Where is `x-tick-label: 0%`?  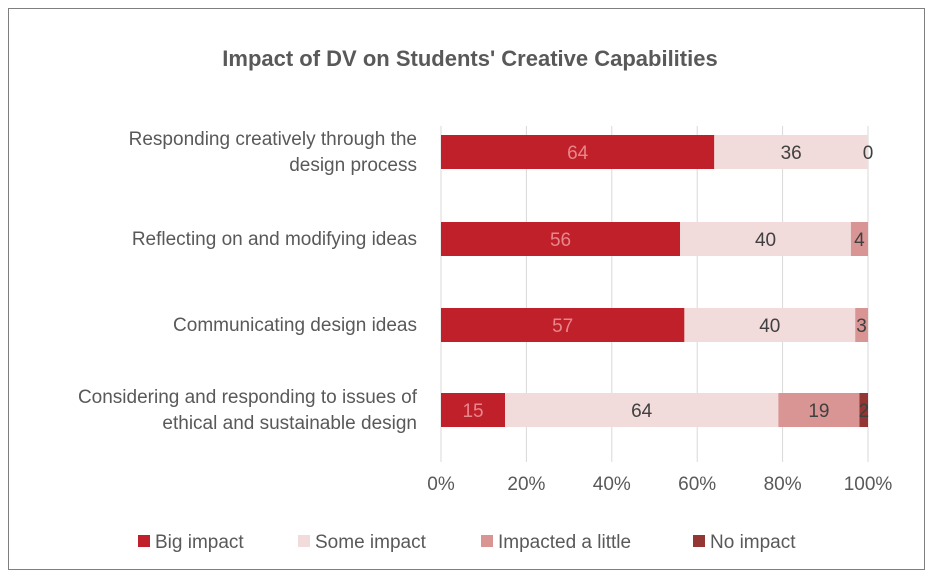 x-tick-label: 0% is located at coordinates (441, 484).